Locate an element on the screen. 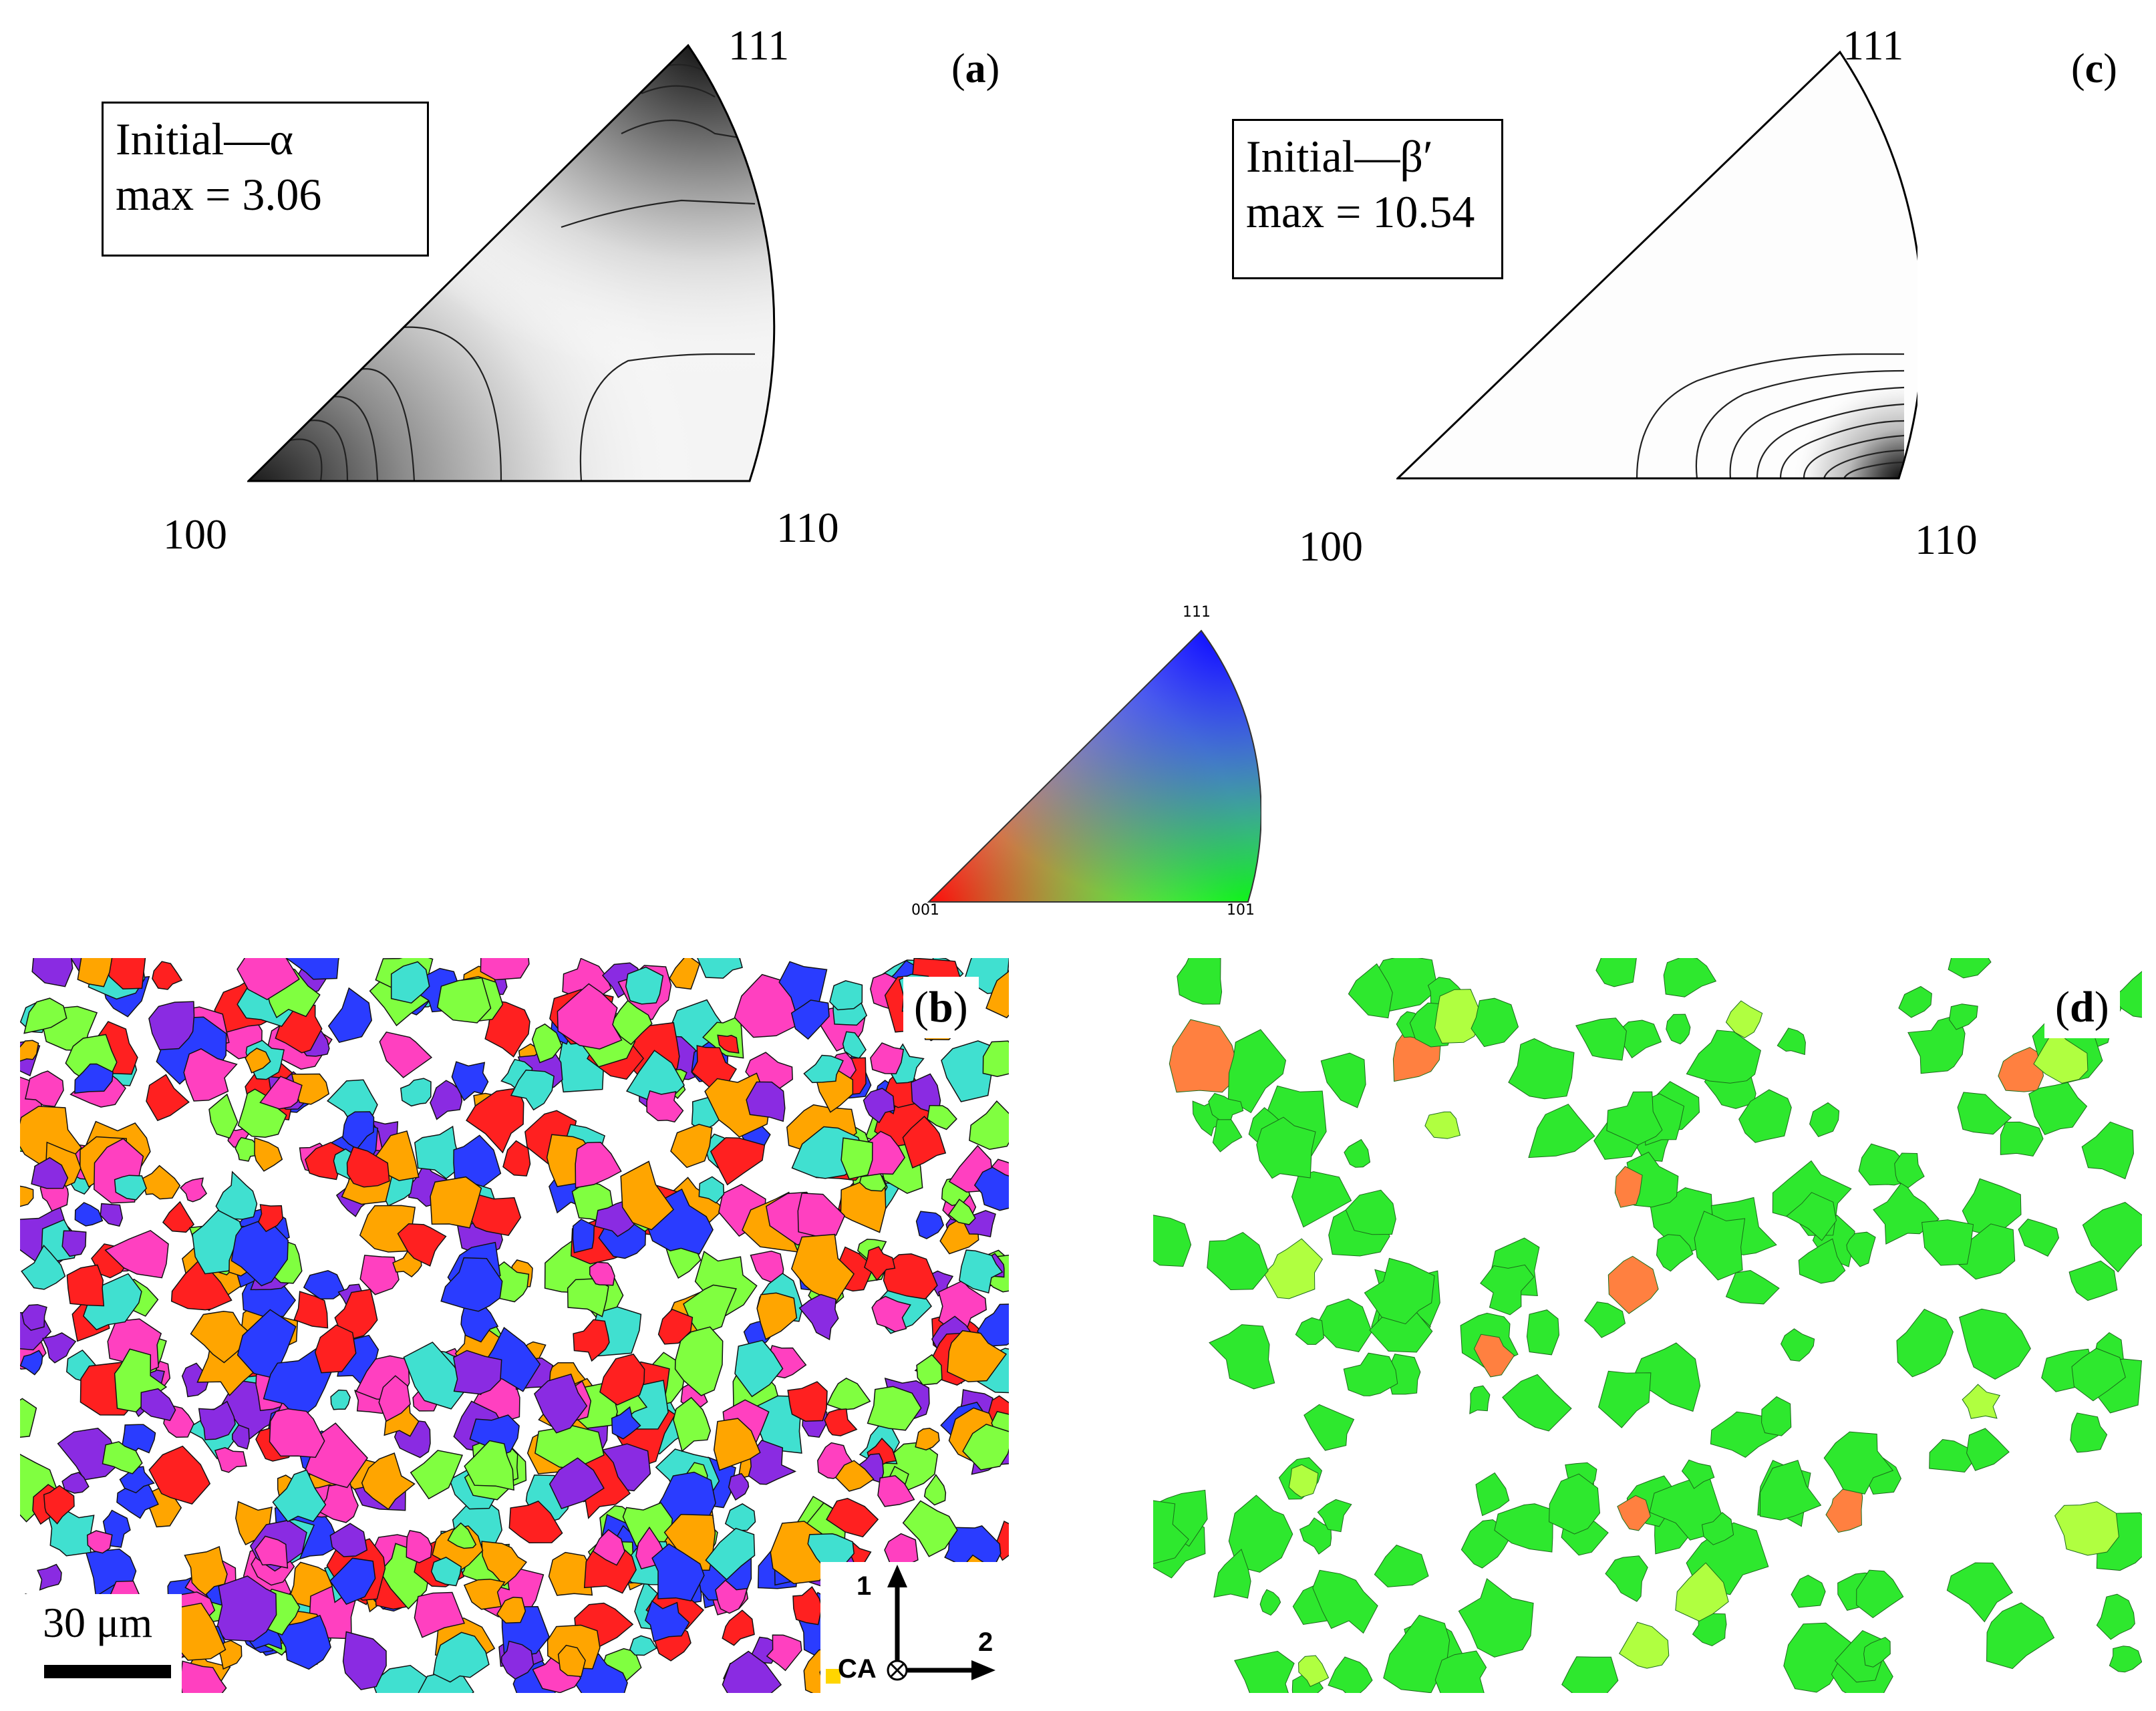  ipf-beta-prime-info-box: Initial—β′ max = 10.54 is located at coordinates (1367, 199).